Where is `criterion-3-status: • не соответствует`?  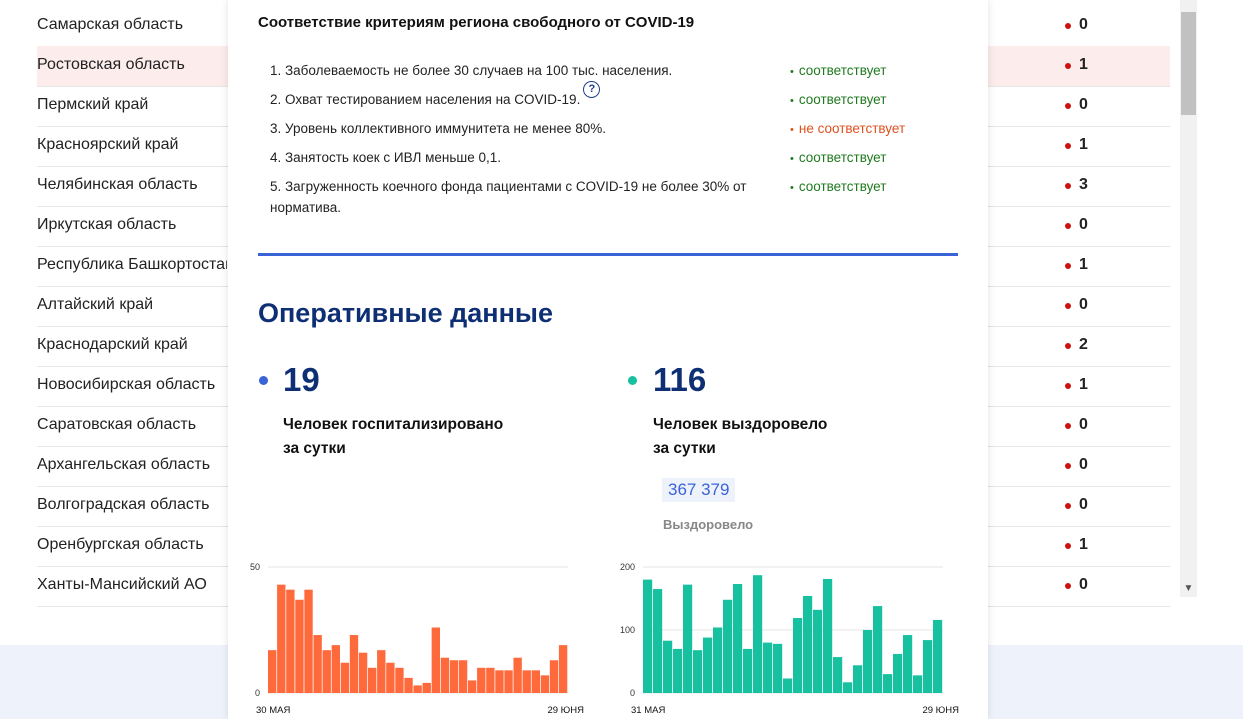
criterion-3-status: • не соответствует is located at coordinates (848, 128).